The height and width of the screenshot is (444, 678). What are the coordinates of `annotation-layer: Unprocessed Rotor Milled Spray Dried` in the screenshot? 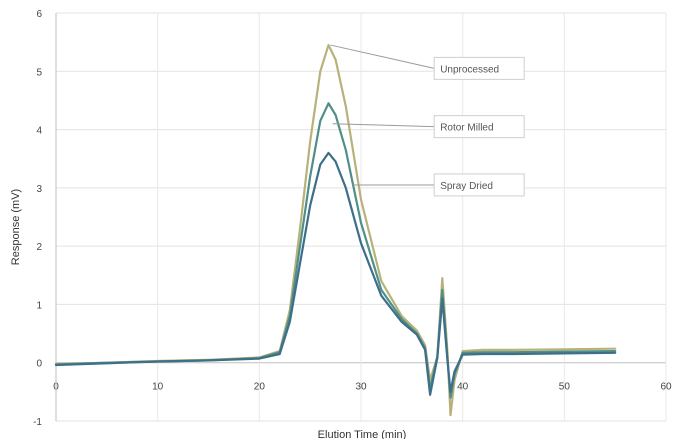 It's located at (427, 120).